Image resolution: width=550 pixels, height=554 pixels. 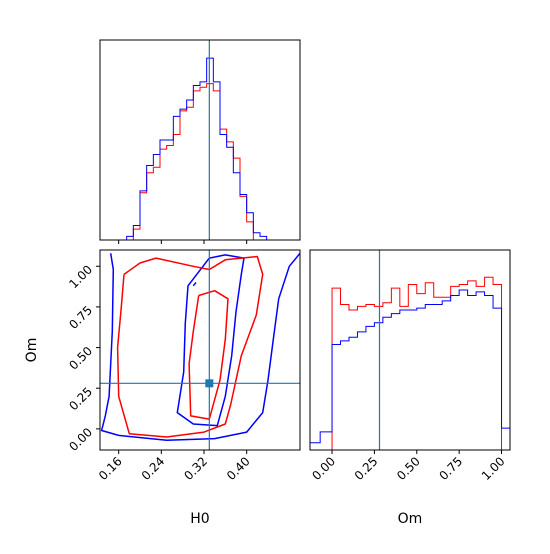 What do you see at coordinates (80, 398) in the screenshot?
I see `om-y-tick-label: 0.25` at bounding box center [80, 398].